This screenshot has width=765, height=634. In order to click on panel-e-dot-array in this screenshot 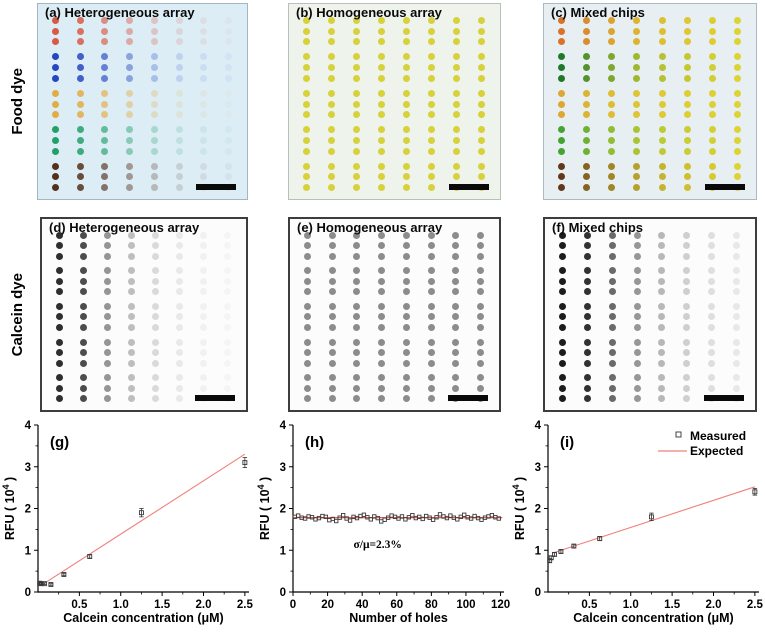, I will do `click(394, 314)`.